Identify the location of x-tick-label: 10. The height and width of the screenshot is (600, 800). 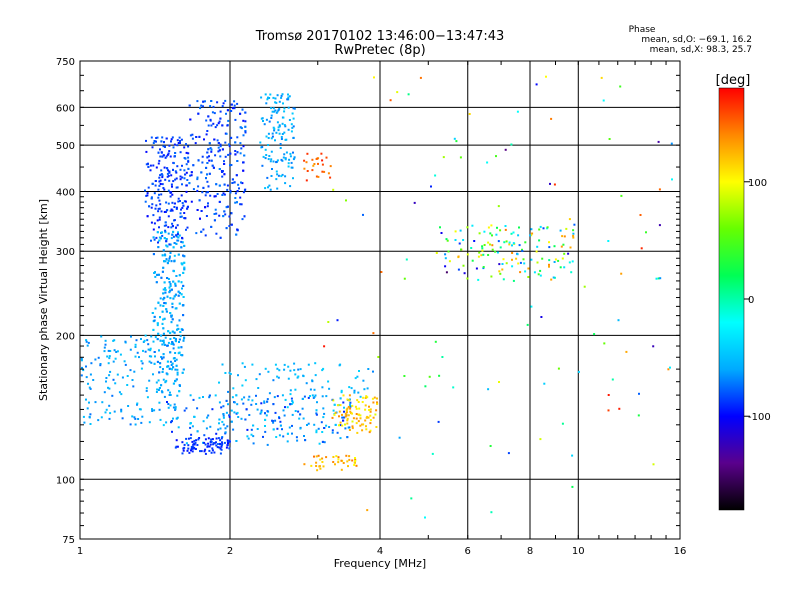
(578, 551).